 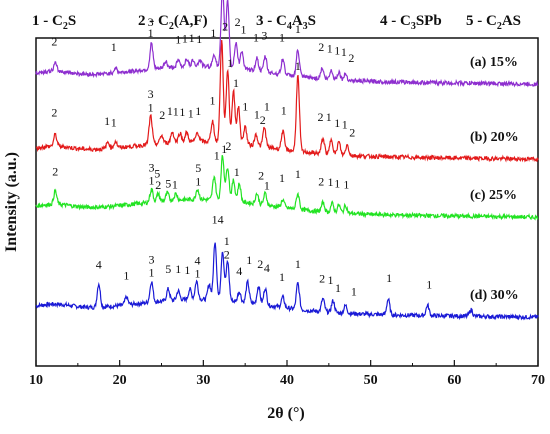 I want to click on series-label-3: (a) 15%, so click(x=494, y=62).